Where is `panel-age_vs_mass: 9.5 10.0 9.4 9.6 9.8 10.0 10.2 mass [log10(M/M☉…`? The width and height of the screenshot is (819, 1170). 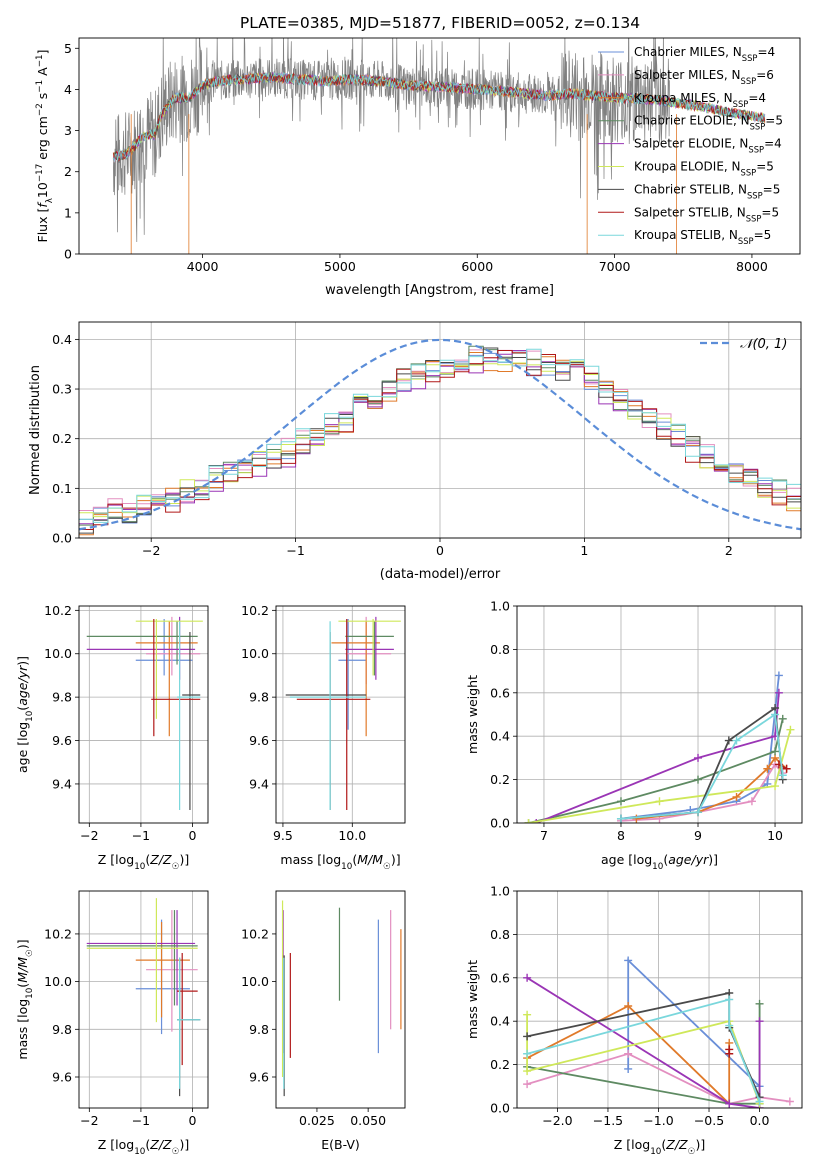 panel-age_vs_mass: 9.5 10.0 9.4 9.6 9.8 10.0 10.2 mass [log10(M/M☉… is located at coordinates (323, 737).